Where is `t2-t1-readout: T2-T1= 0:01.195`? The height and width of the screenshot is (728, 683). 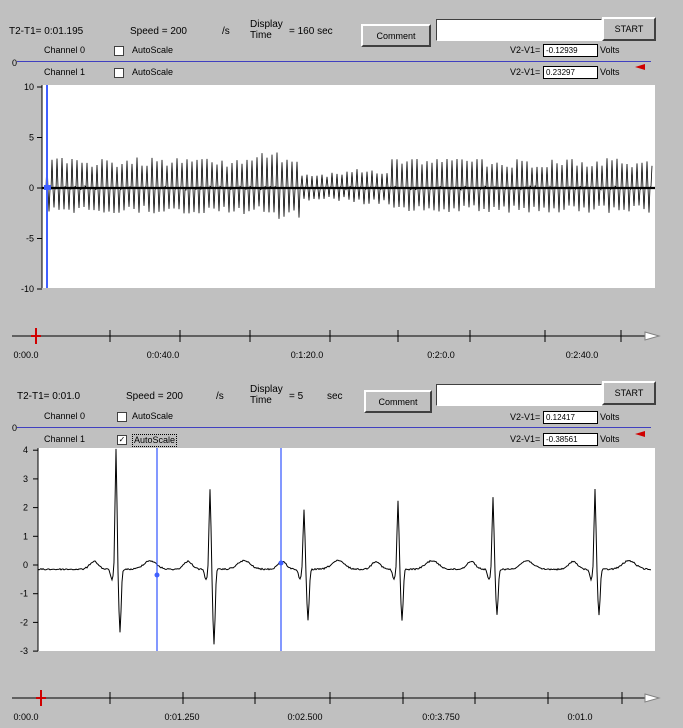 t2-t1-readout: T2-T1= 0:01.195 is located at coordinates (46, 31).